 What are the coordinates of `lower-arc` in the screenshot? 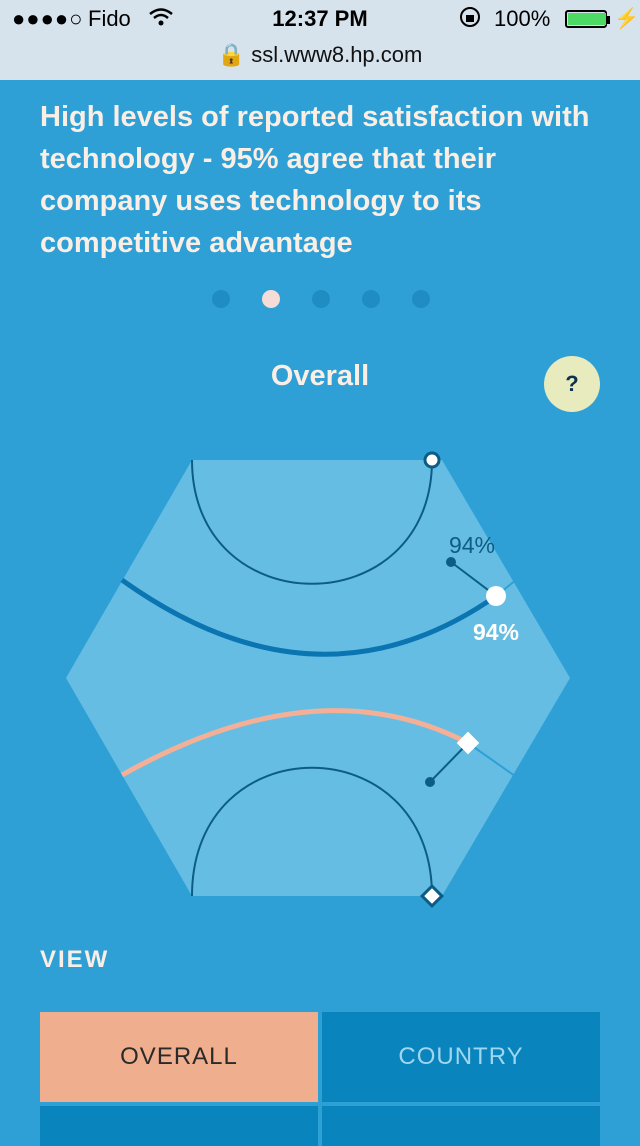 It's located at (295, 743).